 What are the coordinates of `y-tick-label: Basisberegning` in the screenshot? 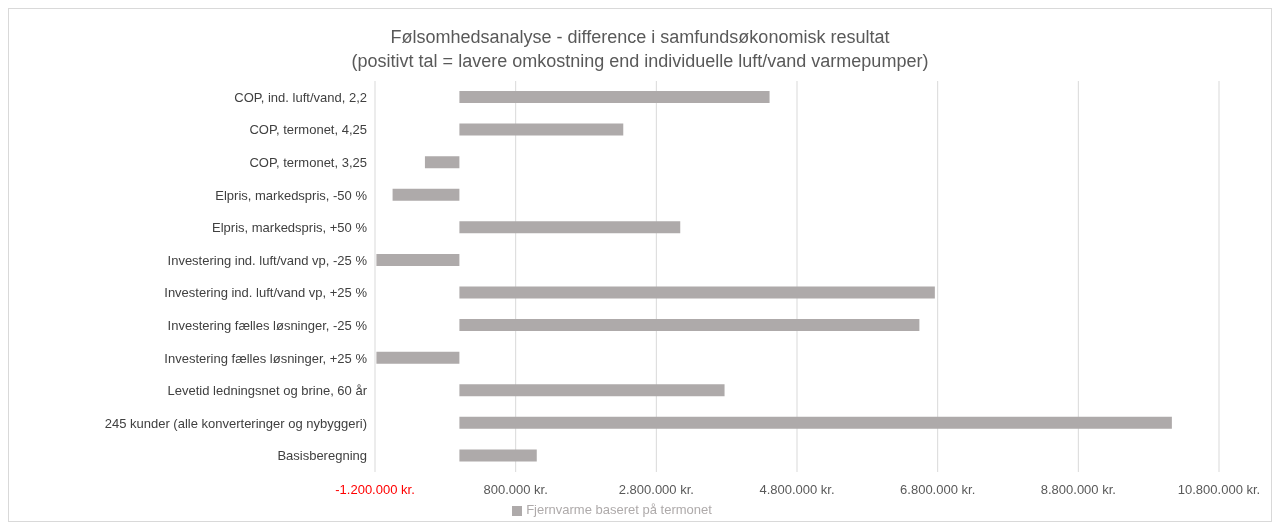 It's located at (322, 456).